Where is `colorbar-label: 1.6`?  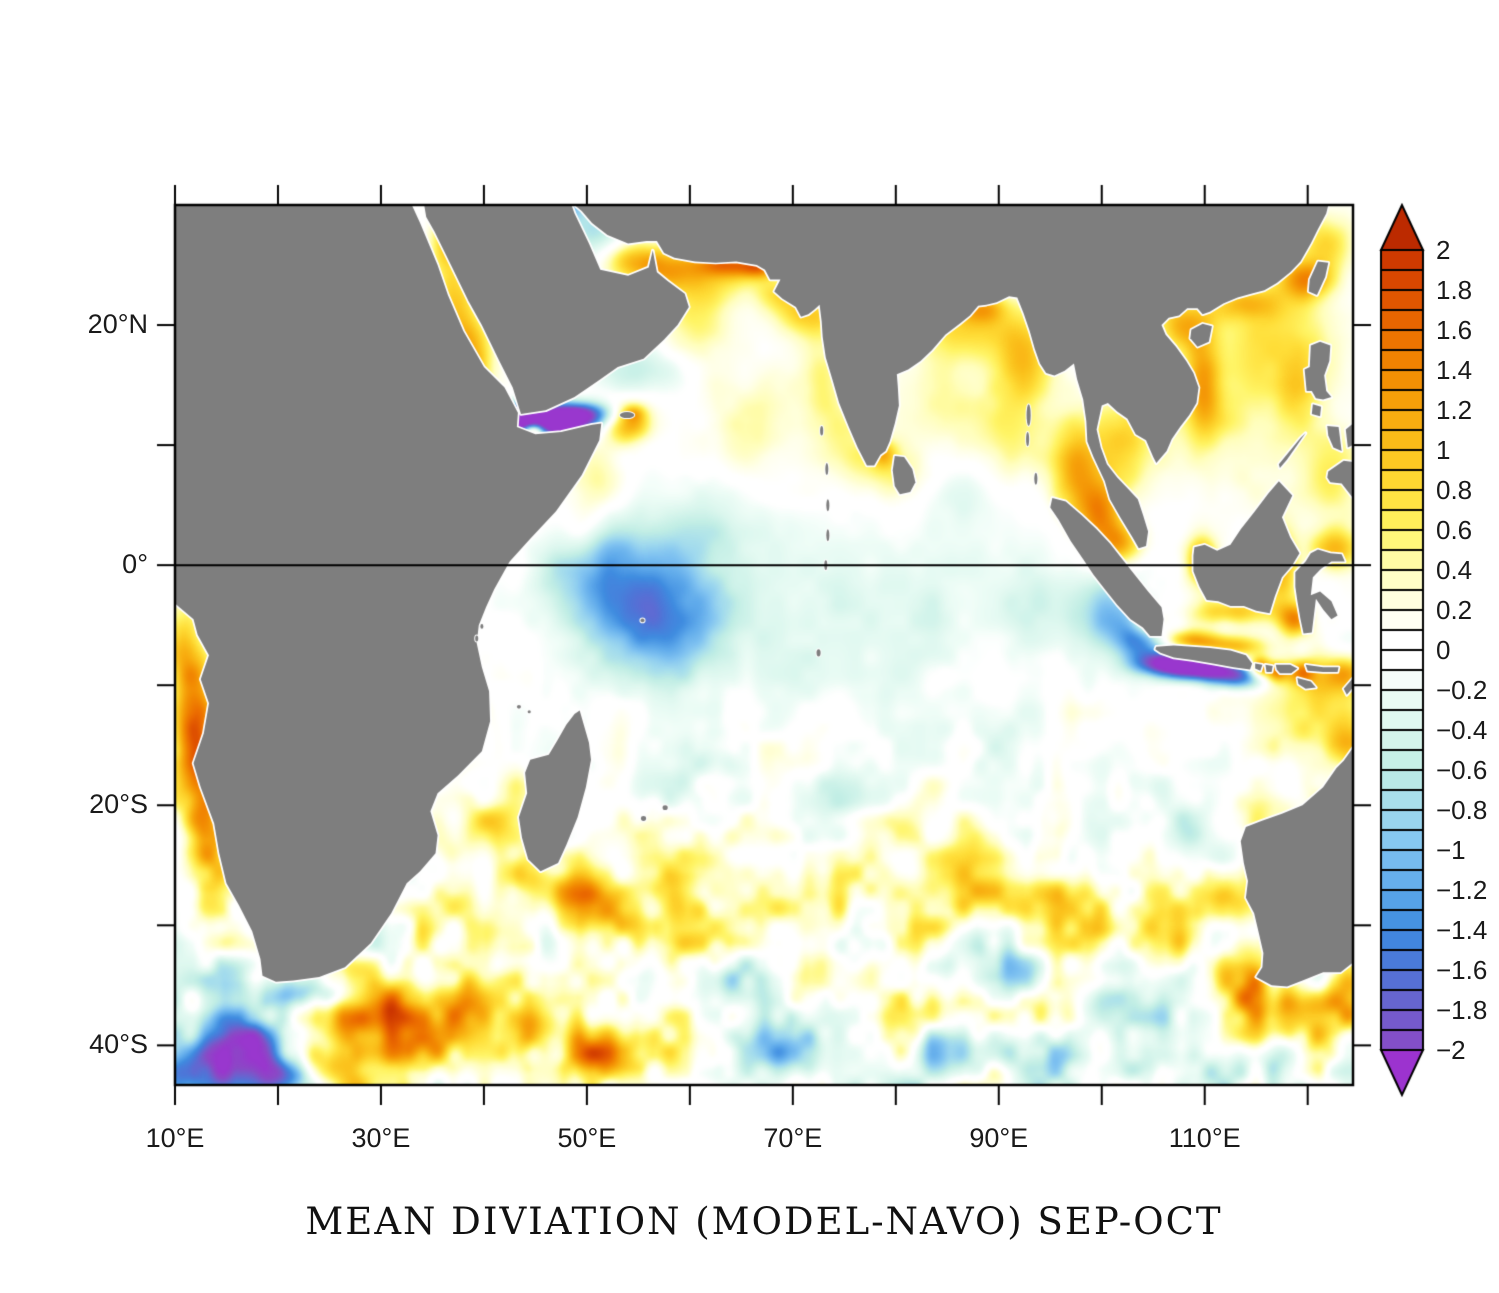 colorbar-label: 1.6 is located at coordinates (1454, 330).